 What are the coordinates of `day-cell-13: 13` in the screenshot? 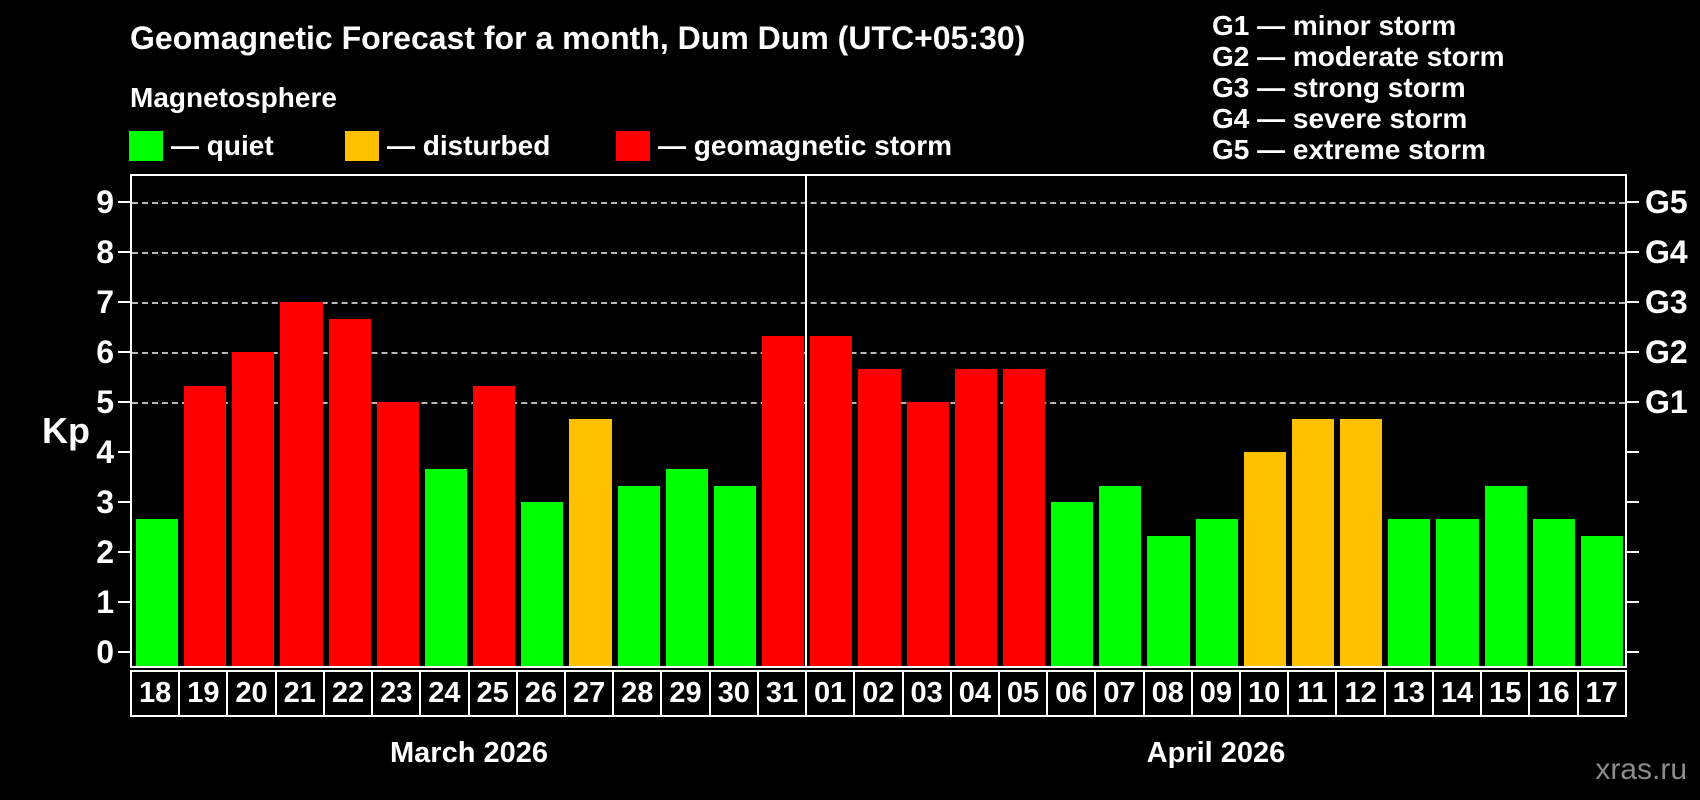 It's located at (1410, 693).